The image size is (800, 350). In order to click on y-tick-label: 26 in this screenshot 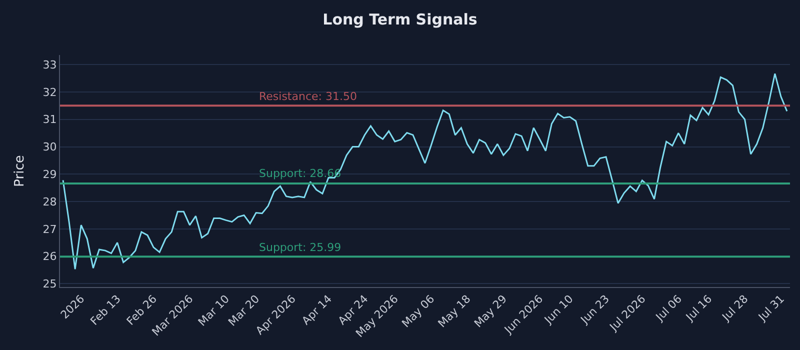, I will do `click(49, 257)`.